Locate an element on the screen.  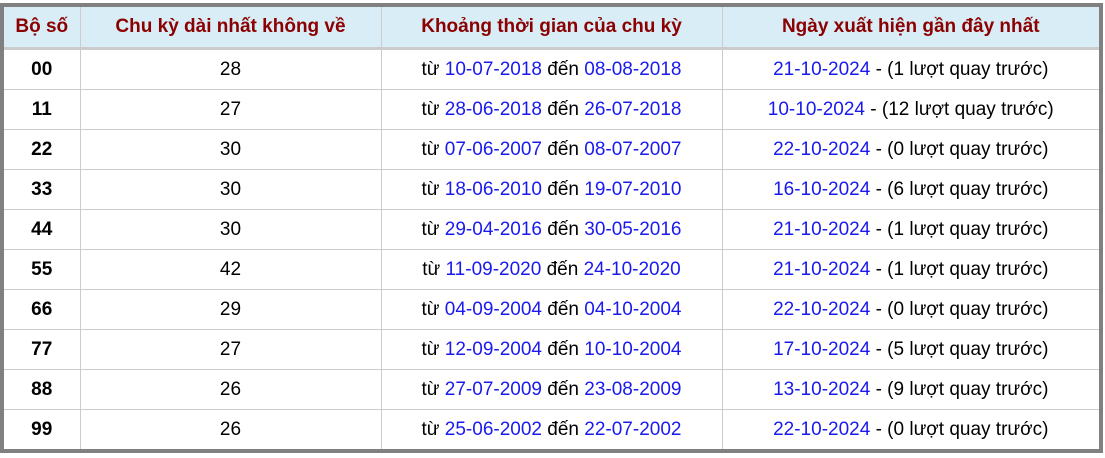
last-seen-cell: 10-10-2024 - (12 lượt quay trước) is located at coordinates (910, 109).